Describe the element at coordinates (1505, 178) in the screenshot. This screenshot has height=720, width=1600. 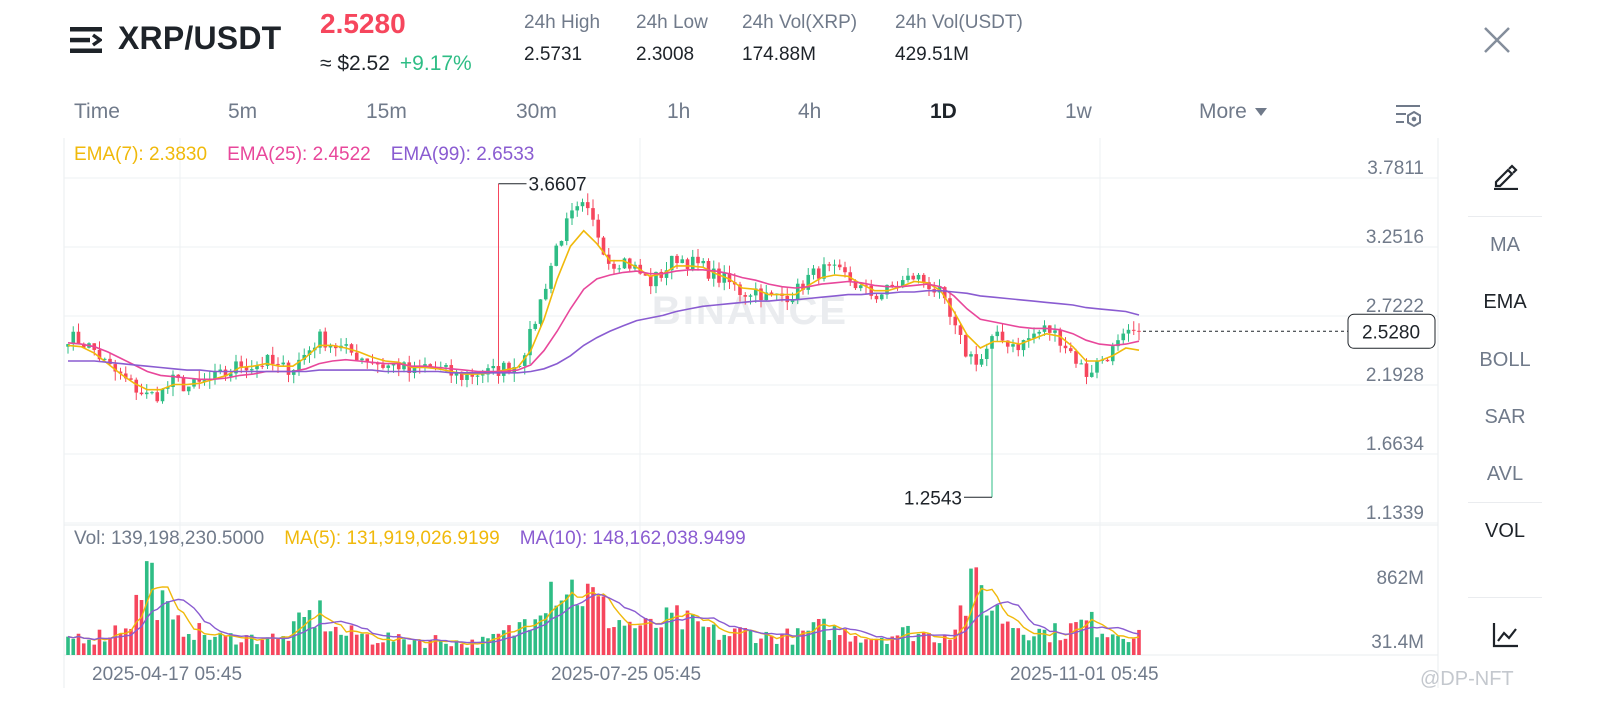
I see `draw-tool-icon` at that location.